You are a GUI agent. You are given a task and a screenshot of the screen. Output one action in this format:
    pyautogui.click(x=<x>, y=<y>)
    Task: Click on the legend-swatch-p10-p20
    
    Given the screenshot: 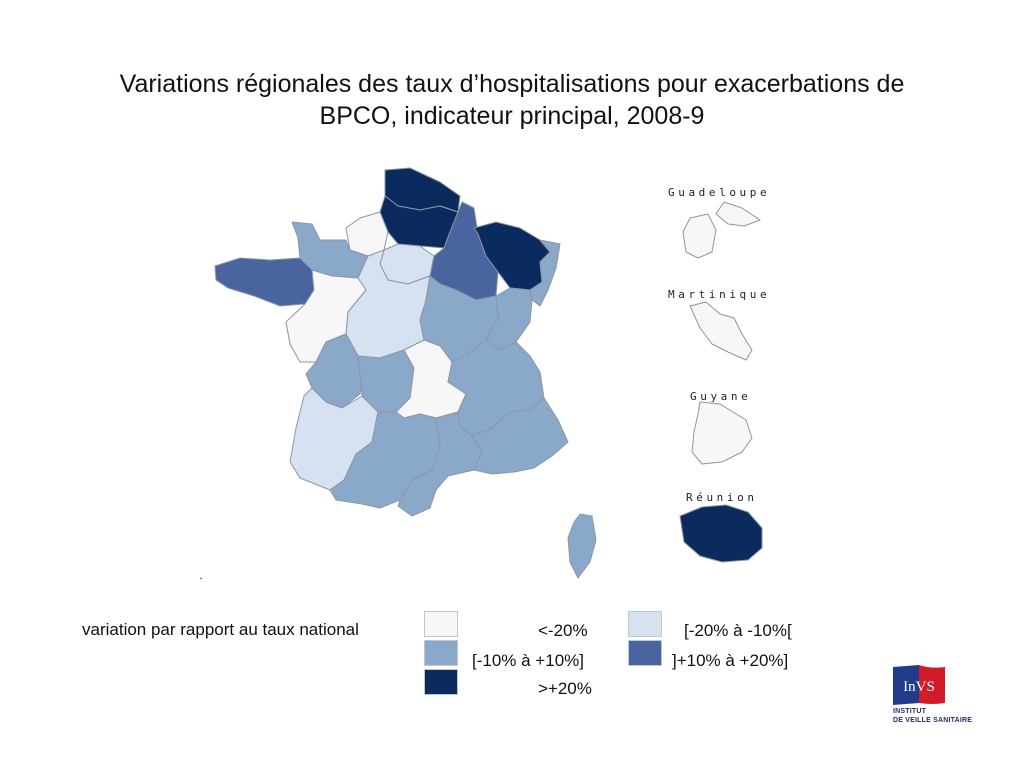 What is the action you would take?
    pyautogui.click(x=645, y=653)
    